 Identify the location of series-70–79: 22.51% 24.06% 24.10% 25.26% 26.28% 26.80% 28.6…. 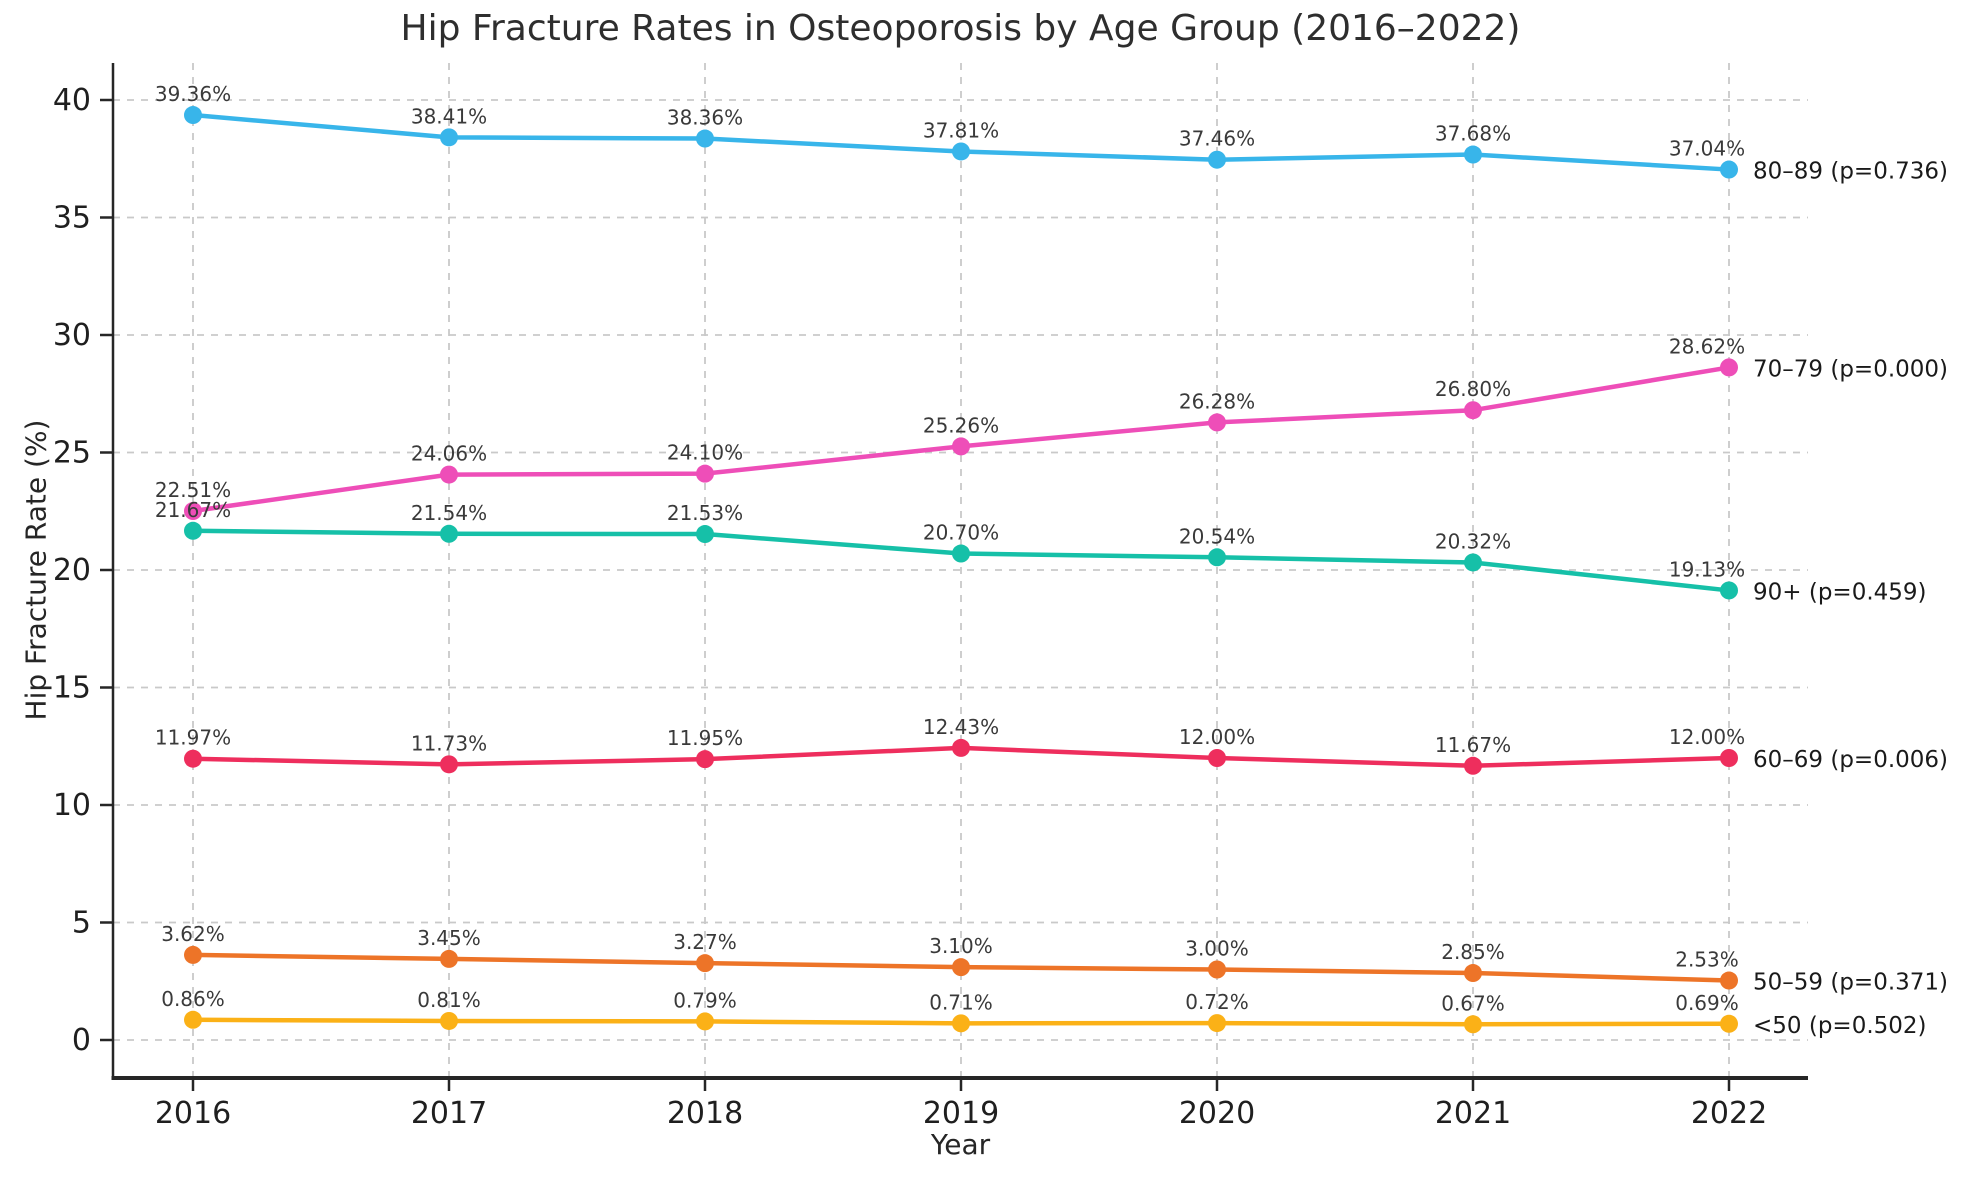
(1051, 427).